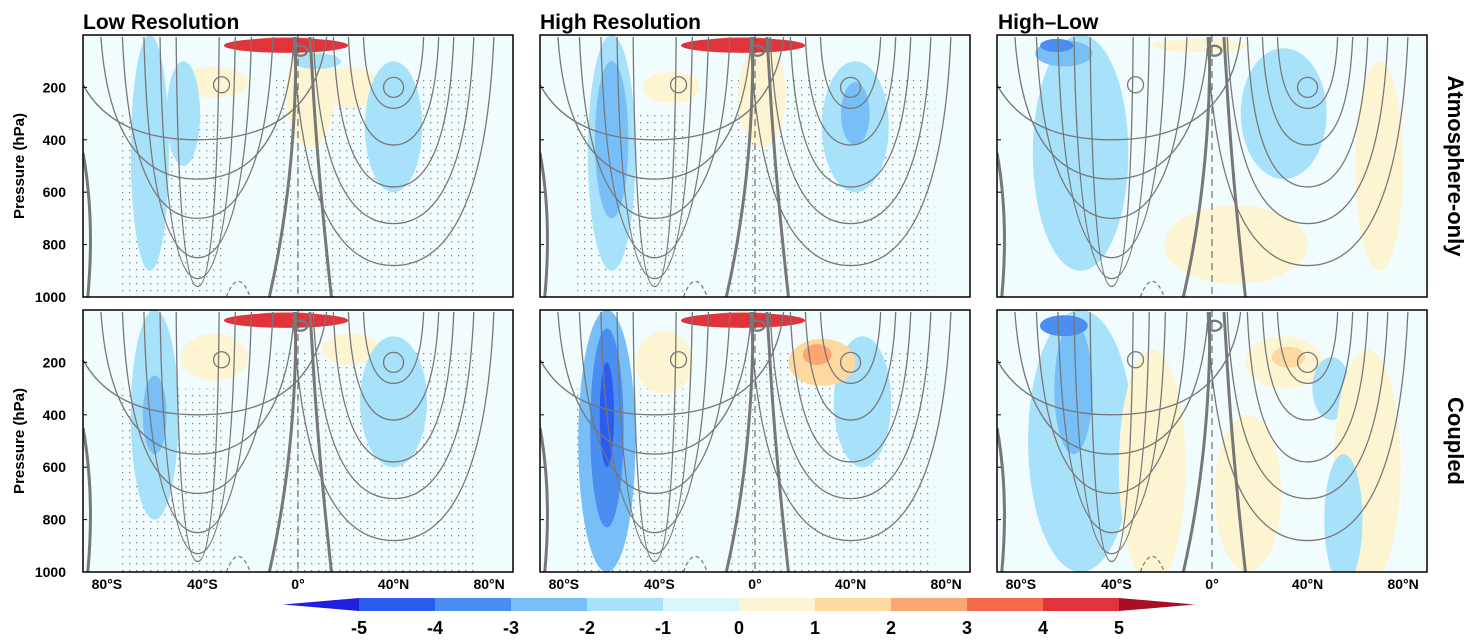 This screenshot has width=1471, height=640. Describe the element at coordinates (1455, 441) in the screenshot. I see `row-label-coupled: Coupled` at that location.